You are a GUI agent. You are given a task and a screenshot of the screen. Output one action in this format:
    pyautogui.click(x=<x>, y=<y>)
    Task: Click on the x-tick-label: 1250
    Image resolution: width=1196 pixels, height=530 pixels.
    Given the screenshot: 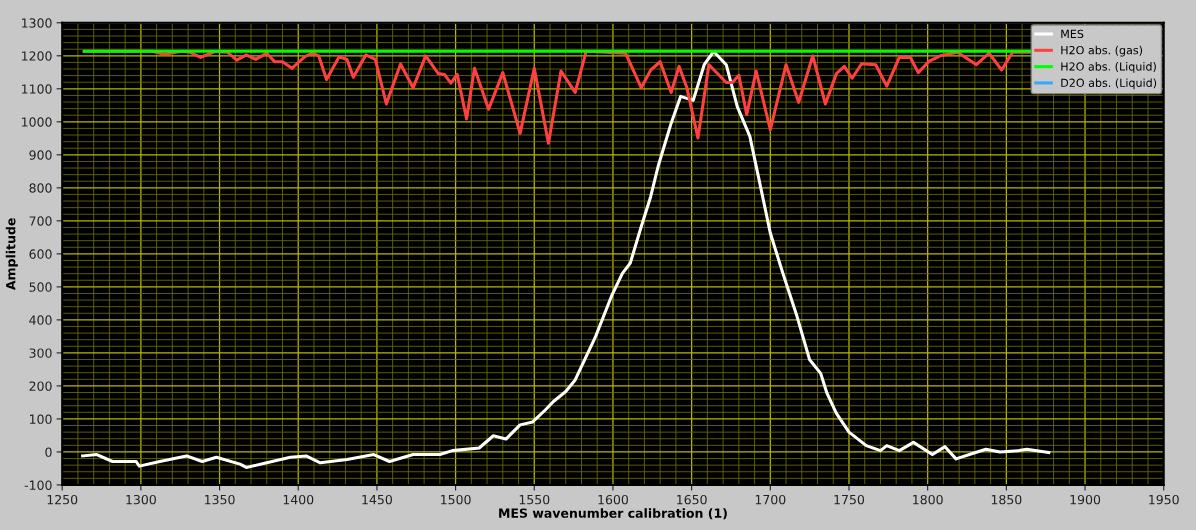 What is the action you would take?
    pyautogui.click(x=62, y=499)
    